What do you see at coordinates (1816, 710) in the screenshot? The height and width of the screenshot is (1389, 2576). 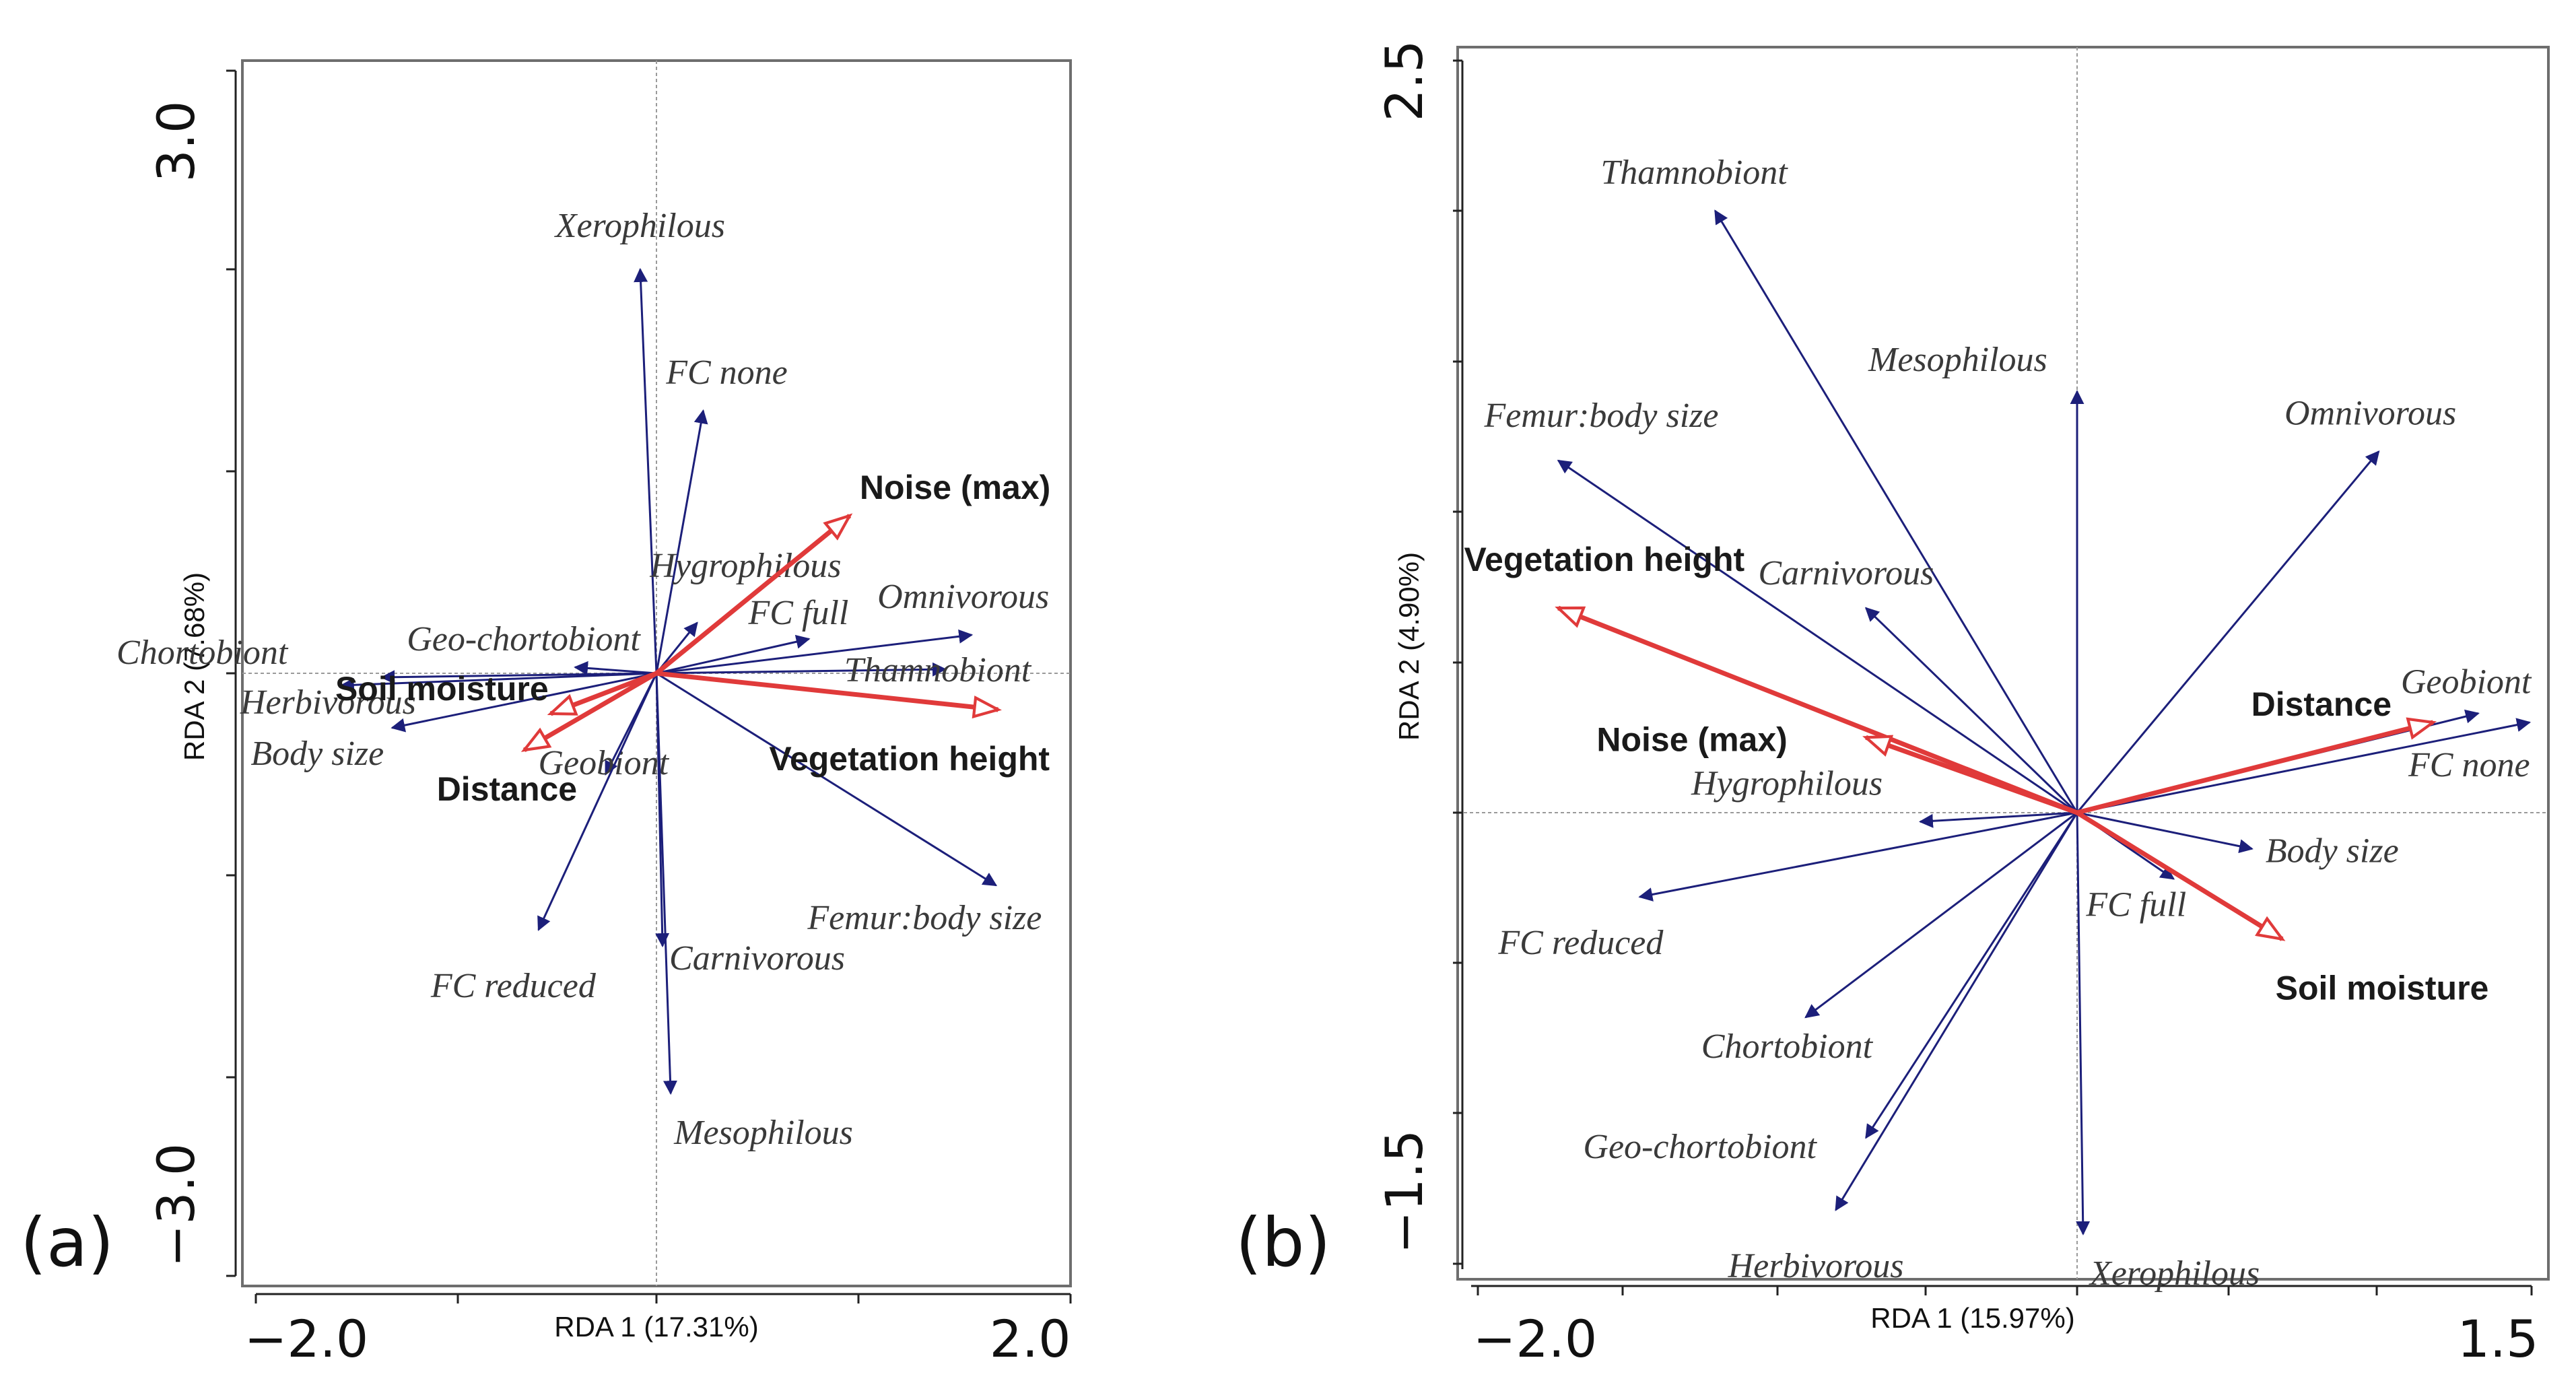 I see `panel-b-env-arrow-vegetation-height` at bounding box center [1816, 710].